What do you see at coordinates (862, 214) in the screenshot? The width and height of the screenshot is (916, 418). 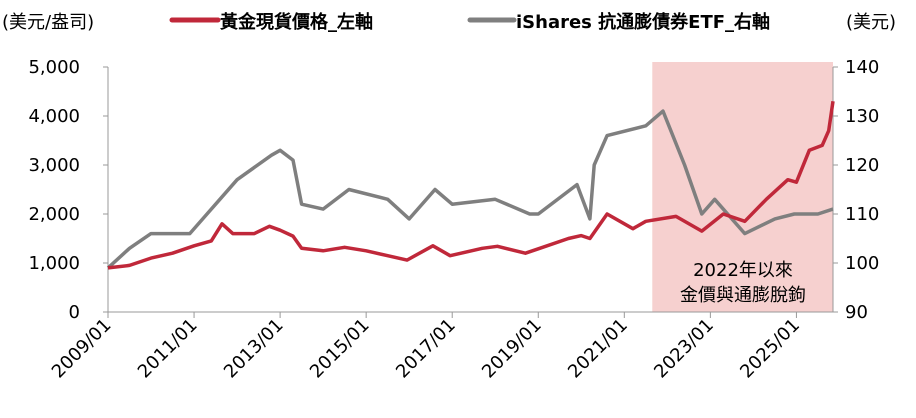 I see `right-tick-label: 110` at bounding box center [862, 214].